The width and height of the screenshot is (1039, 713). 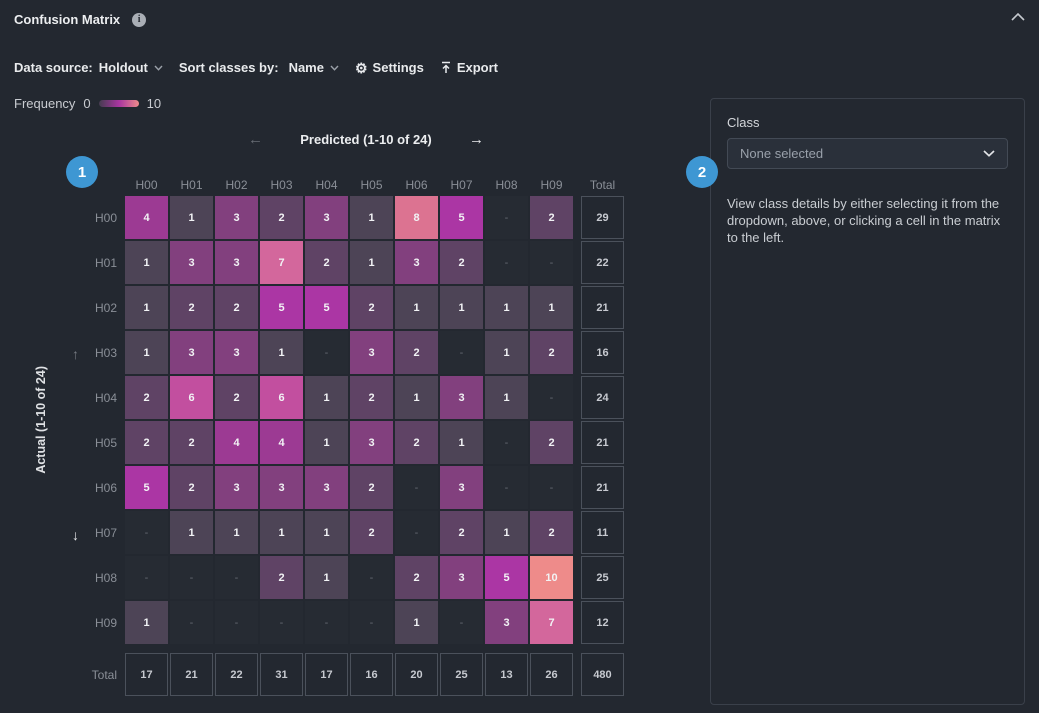 What do you see at coordinates (1018, 17) in the screenshot?
I see `collapse-section-button` at bounding box center [1018, 17].